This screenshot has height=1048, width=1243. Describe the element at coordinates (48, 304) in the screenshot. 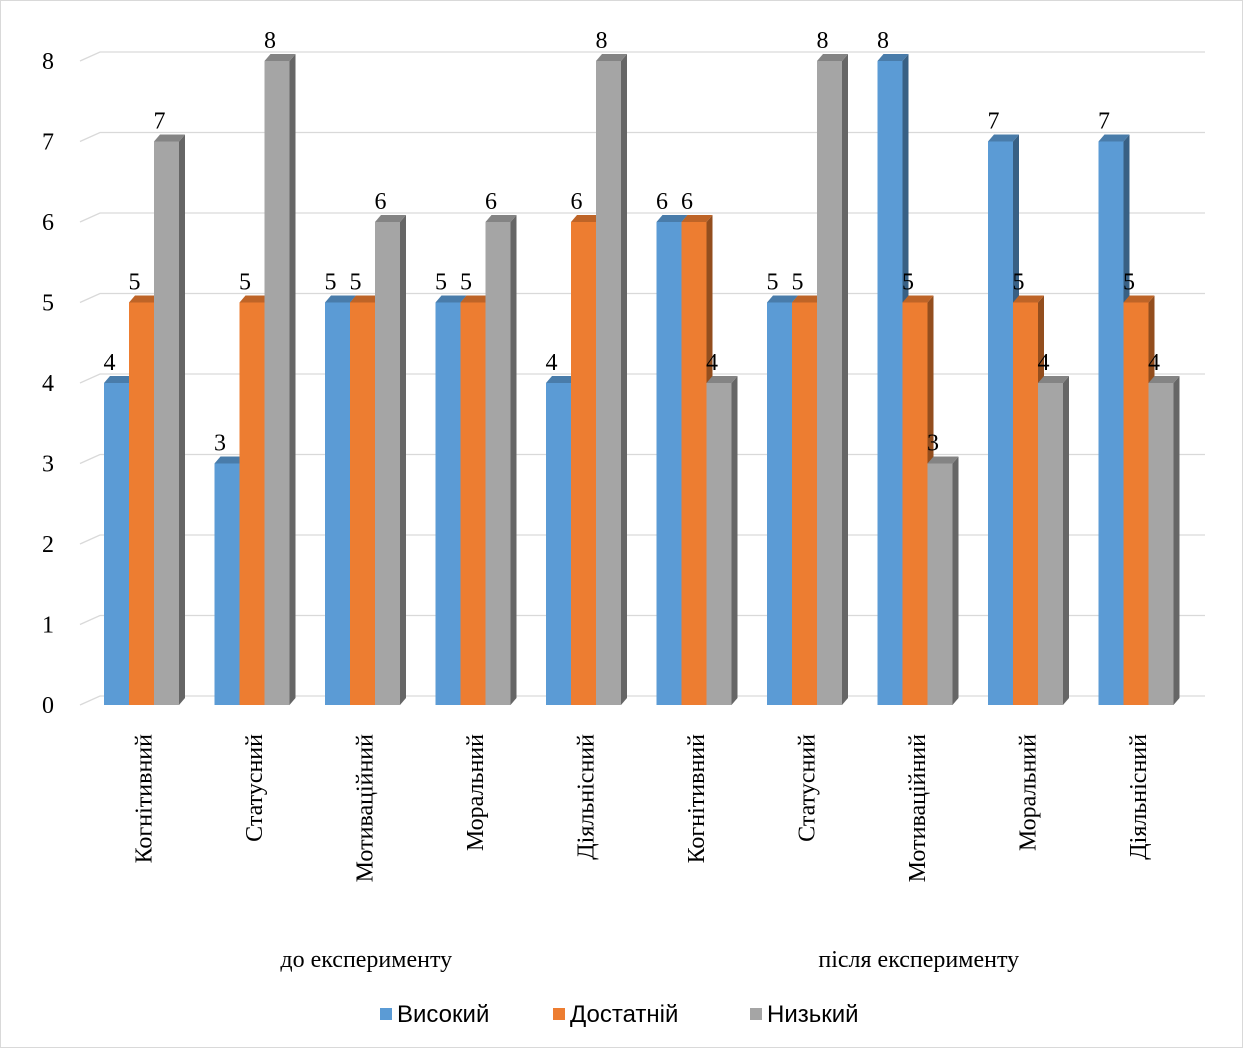

I see `y-tick-label: 5` at that location.